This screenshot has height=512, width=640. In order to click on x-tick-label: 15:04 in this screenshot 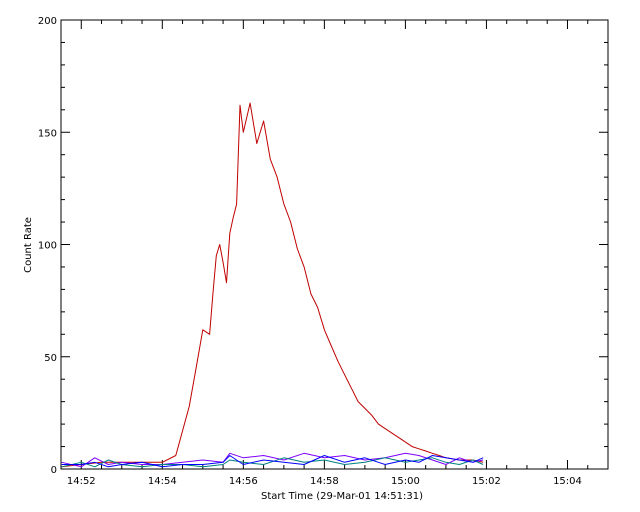, I will do `click(567, 481)`.